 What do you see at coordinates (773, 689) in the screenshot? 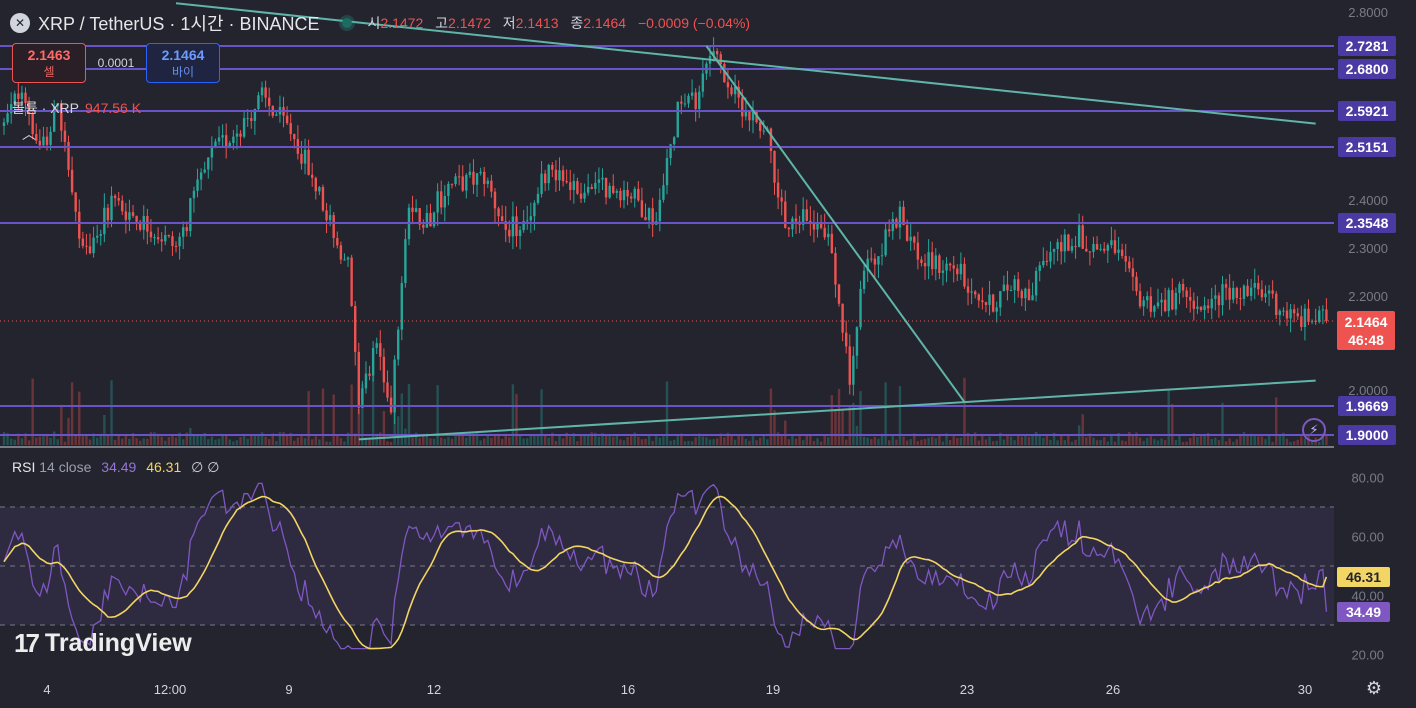
I see `time-tick-label: 19` at bounding box center [773, 689].